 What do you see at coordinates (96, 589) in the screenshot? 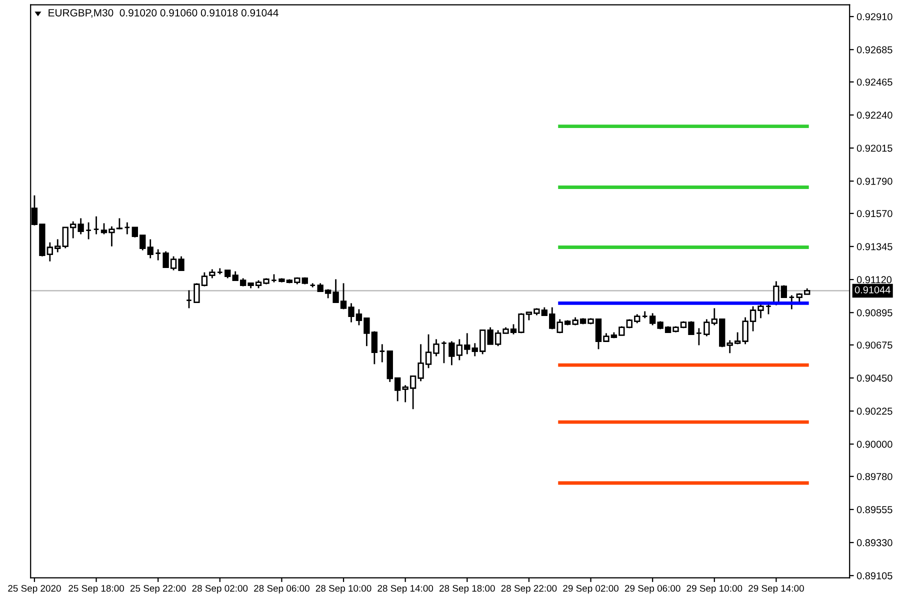
I see `x-tick-label: 25 Sep 18:00` at bounding box center [96, 589].